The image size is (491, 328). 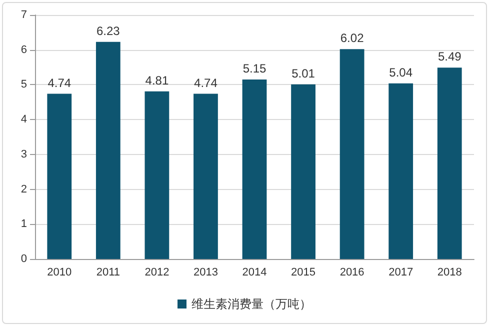 I want to click on x-tick-label: 2014, so click(x=254, y=272).